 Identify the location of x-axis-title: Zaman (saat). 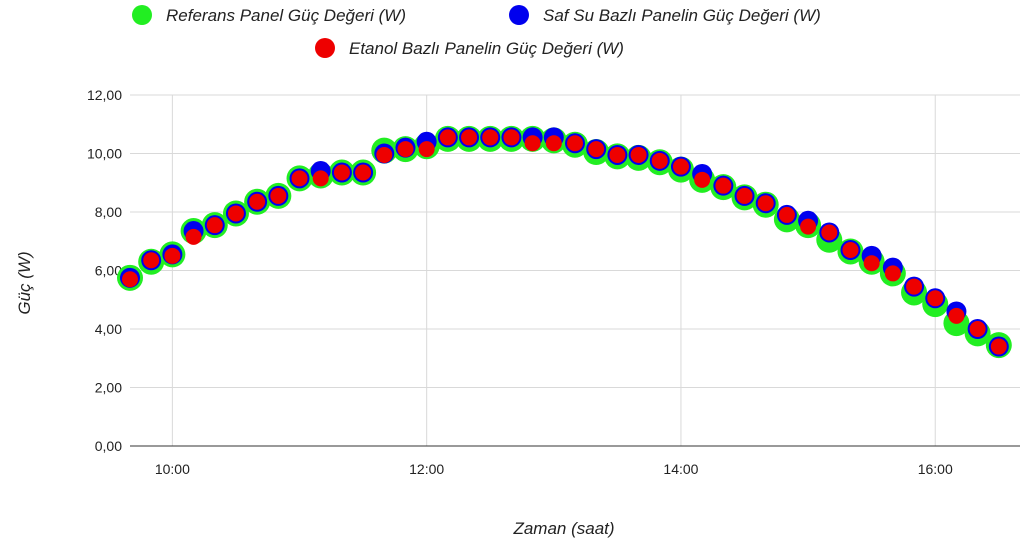
(563, 528).